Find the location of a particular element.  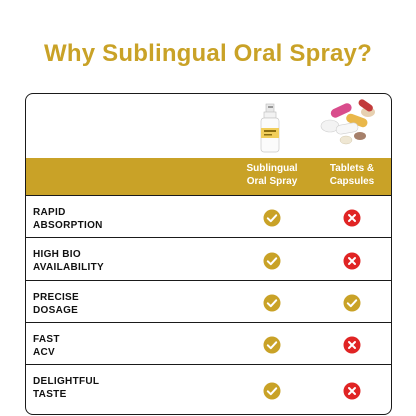

page-title: Why Sublingual Oral Spray? is located at coordinates (208, 53).